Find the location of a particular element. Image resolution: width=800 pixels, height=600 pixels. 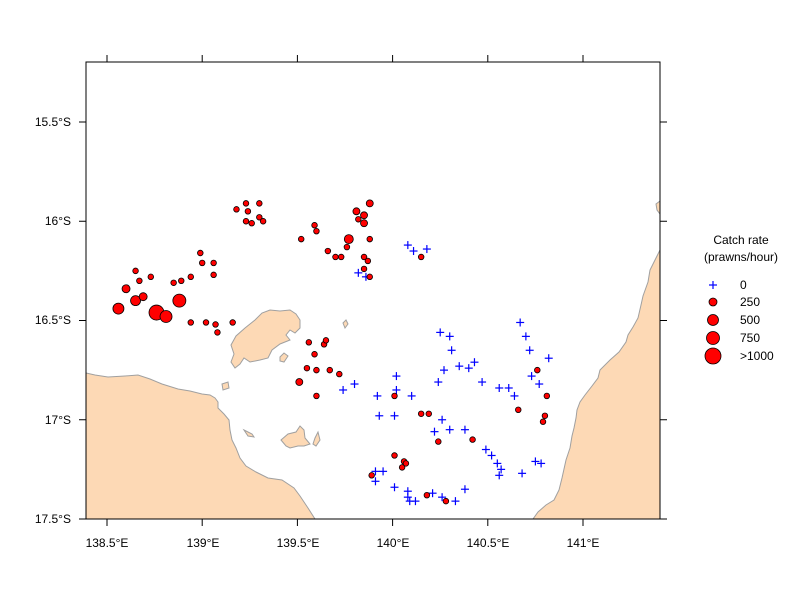

x-tick-label: 139°E is located at coordinates (203, 543).